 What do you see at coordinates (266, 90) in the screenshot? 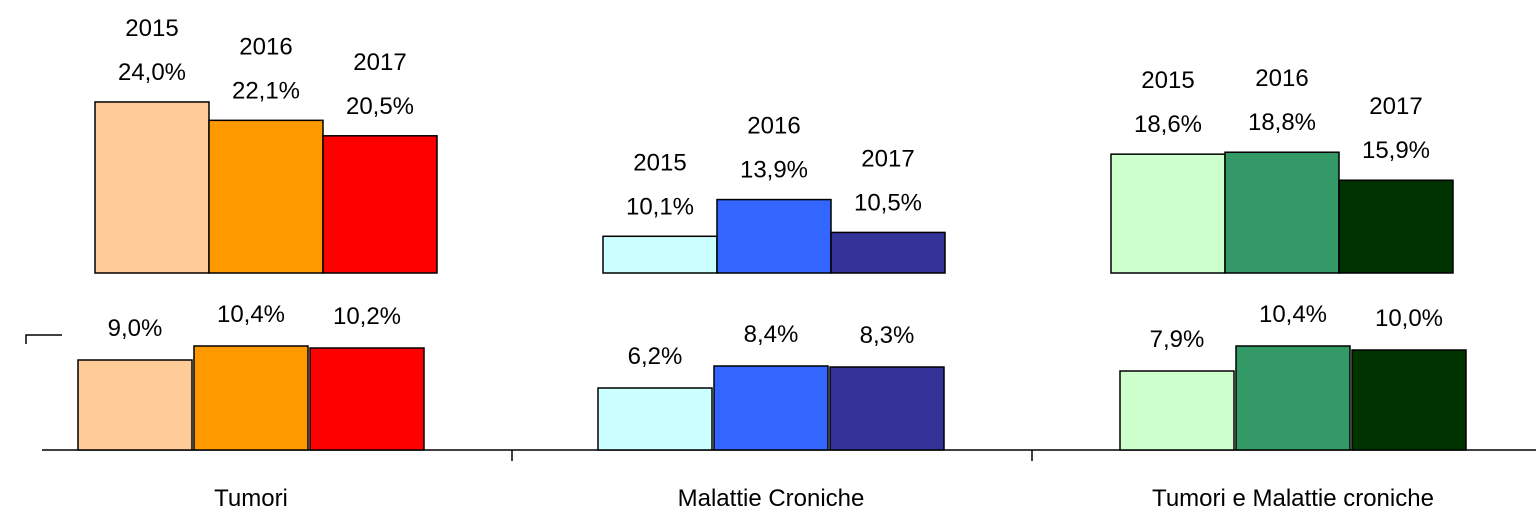
I see `value-label: 22,1%` at bounding box center [266, 90].